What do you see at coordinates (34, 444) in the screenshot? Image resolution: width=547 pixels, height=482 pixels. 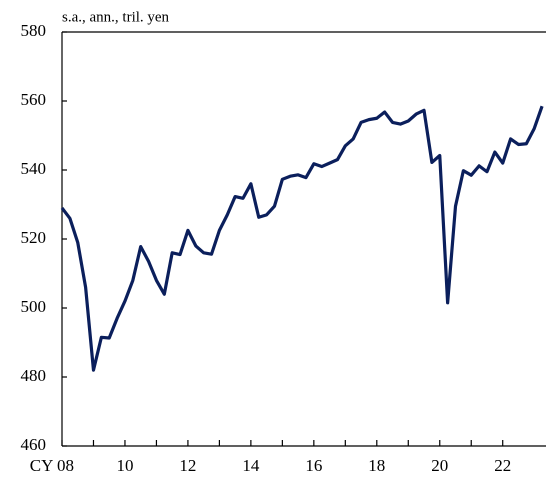 I see `y-tick-label: 460` at bounding box center [34, 444].